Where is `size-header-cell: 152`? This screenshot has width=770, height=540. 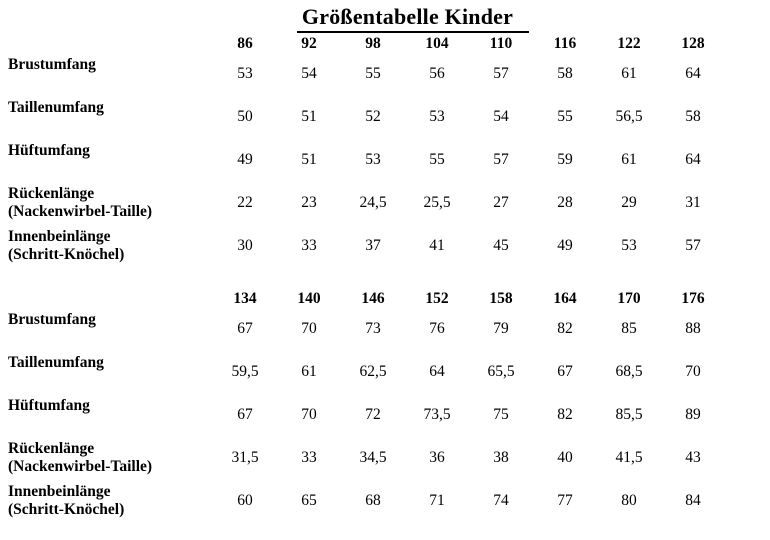
size-header-cell: 152 is located at coordinates (437, 298).